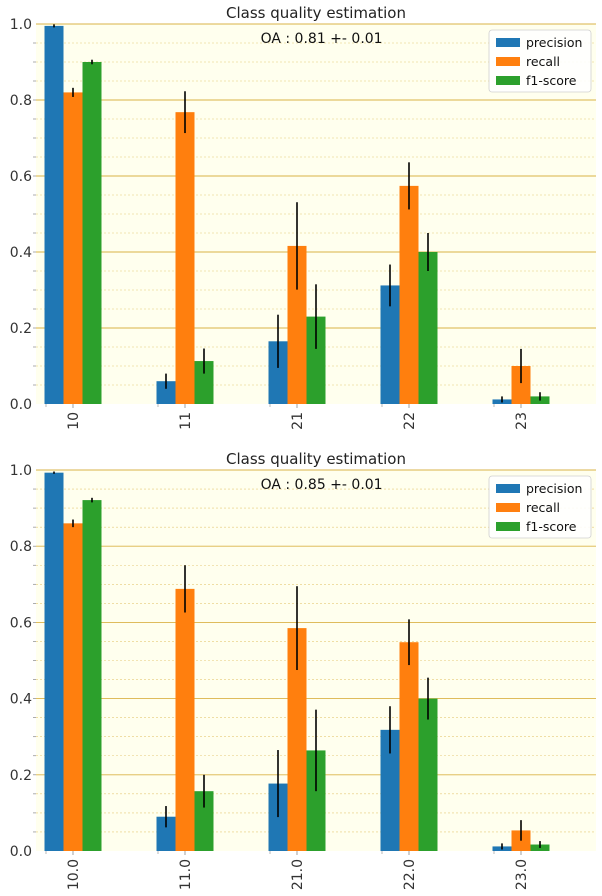  What do you see at coordinates (186, 874) in the screenshot?
I see `x-tick-label: 11.0` at bounding box center [186, 874].